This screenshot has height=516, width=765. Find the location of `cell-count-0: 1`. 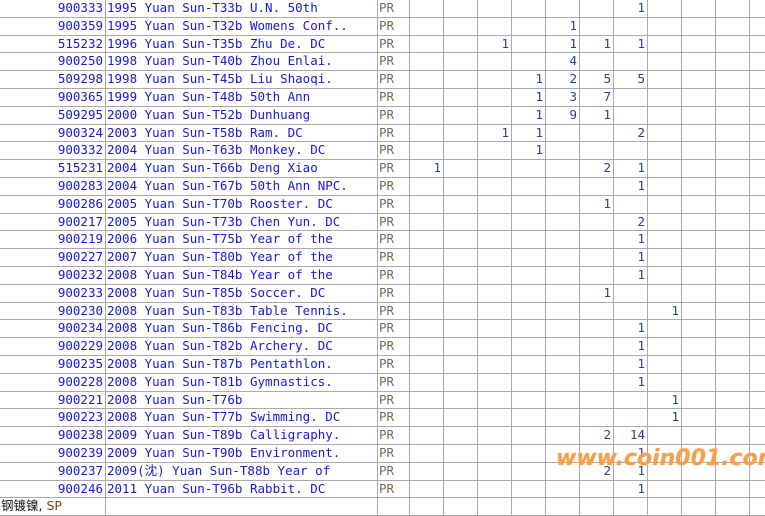

cell-count-0: 1 is located at coordinates (427, 169).